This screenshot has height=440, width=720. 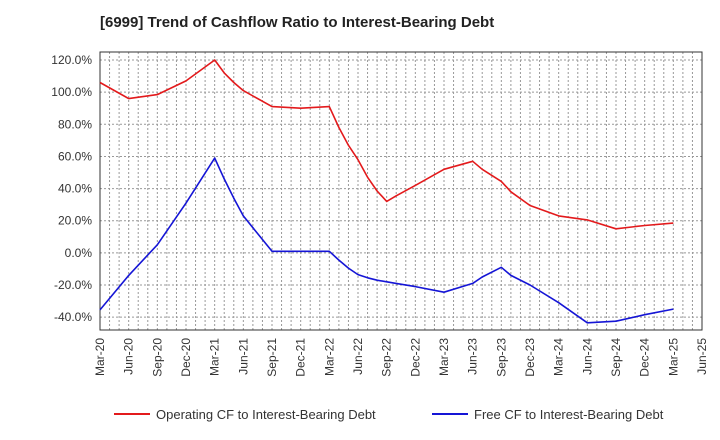 I want to click on y-tick-label: -40.0%, so click(x=73, y=317).